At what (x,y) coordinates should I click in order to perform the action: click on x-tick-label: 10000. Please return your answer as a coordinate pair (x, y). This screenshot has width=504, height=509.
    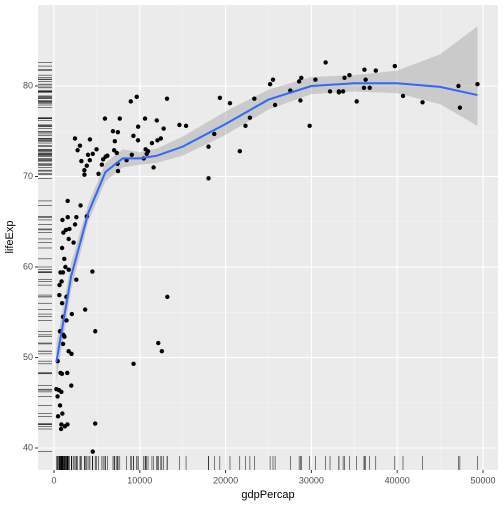
    Looking at the image, I should click on (139, 480).